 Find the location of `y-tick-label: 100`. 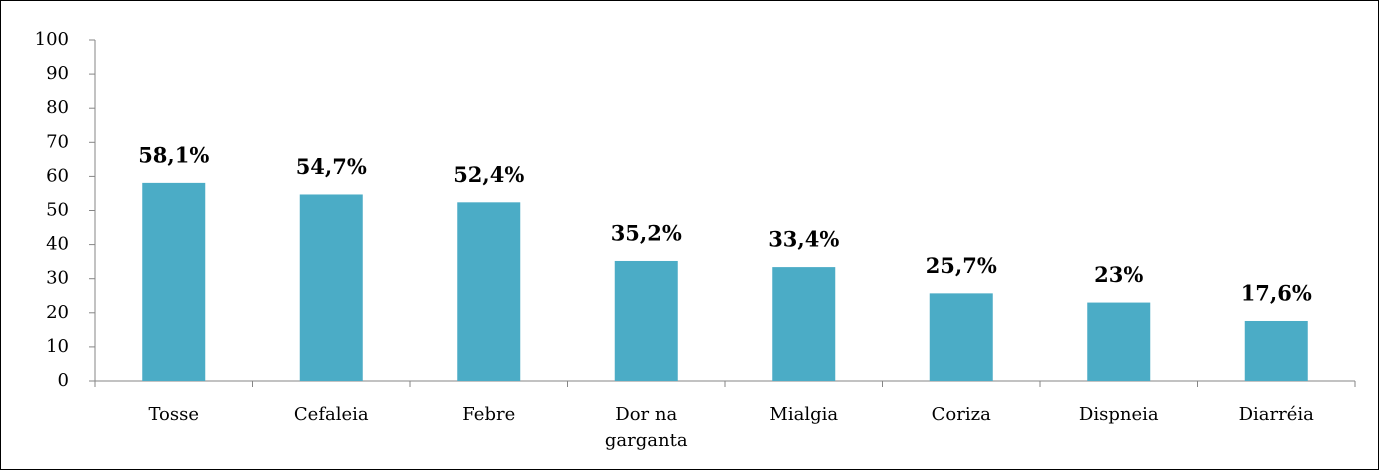

y-tick-label: 100 is located at coordinates (52, 39).